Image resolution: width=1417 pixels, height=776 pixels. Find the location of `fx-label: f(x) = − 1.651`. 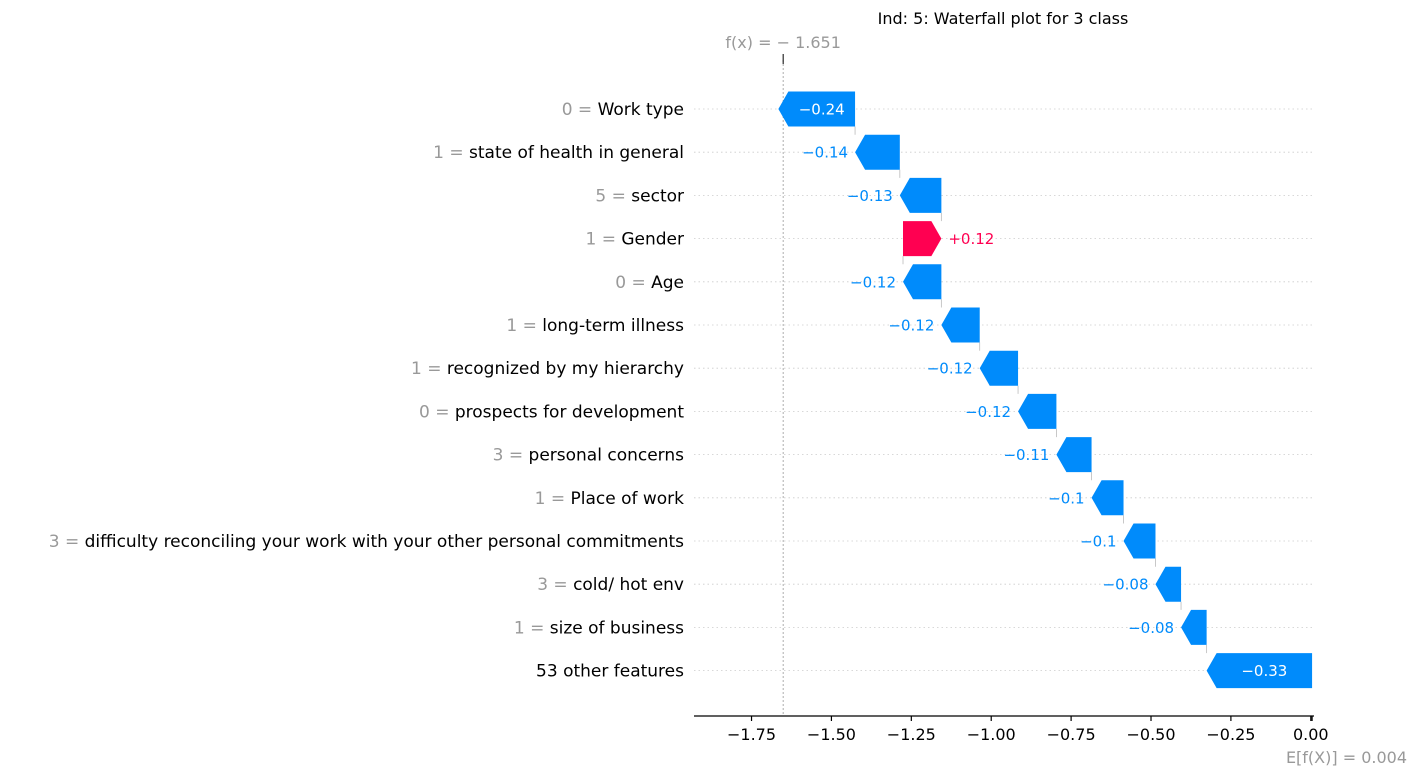

fx-label: f(x) = − 1.651 is located at coordinates (782, 42).